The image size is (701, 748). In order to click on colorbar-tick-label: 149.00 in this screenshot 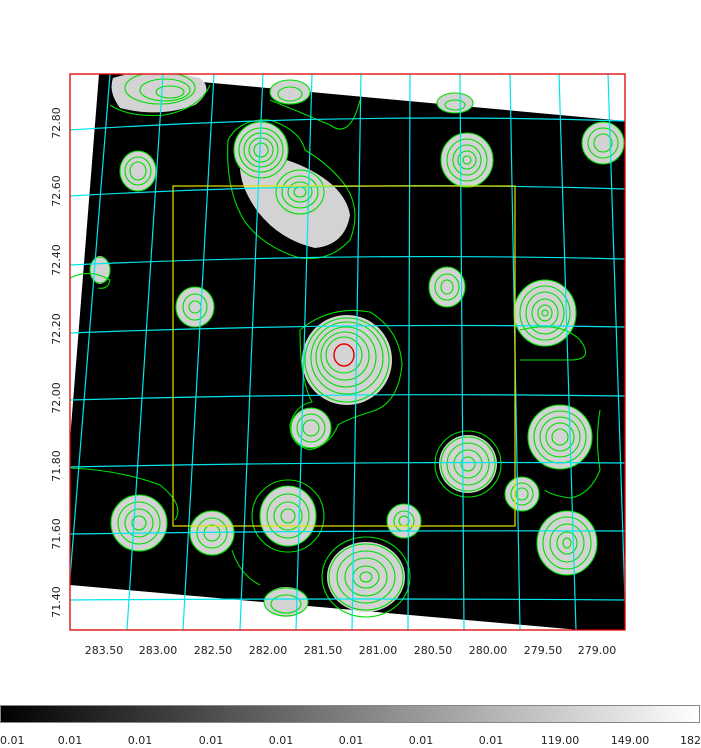, I will do `click(630, 740)`.